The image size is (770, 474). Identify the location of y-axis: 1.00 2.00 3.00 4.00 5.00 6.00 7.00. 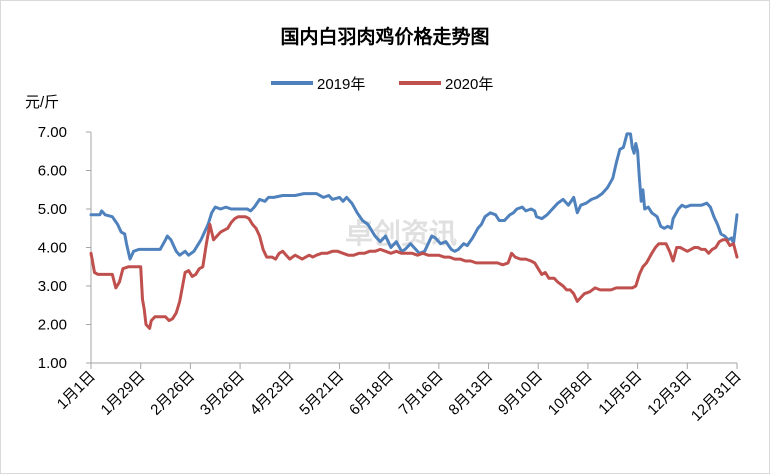
(65, 248).